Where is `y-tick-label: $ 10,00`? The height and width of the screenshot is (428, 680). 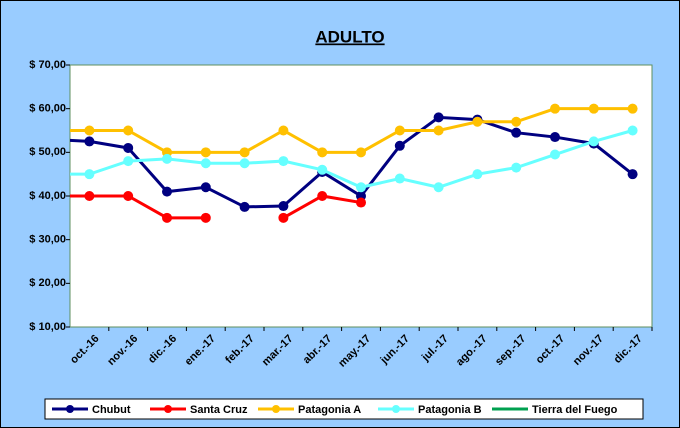 y-tick-label: $ 10,00 is located at coordinates (47, 327).